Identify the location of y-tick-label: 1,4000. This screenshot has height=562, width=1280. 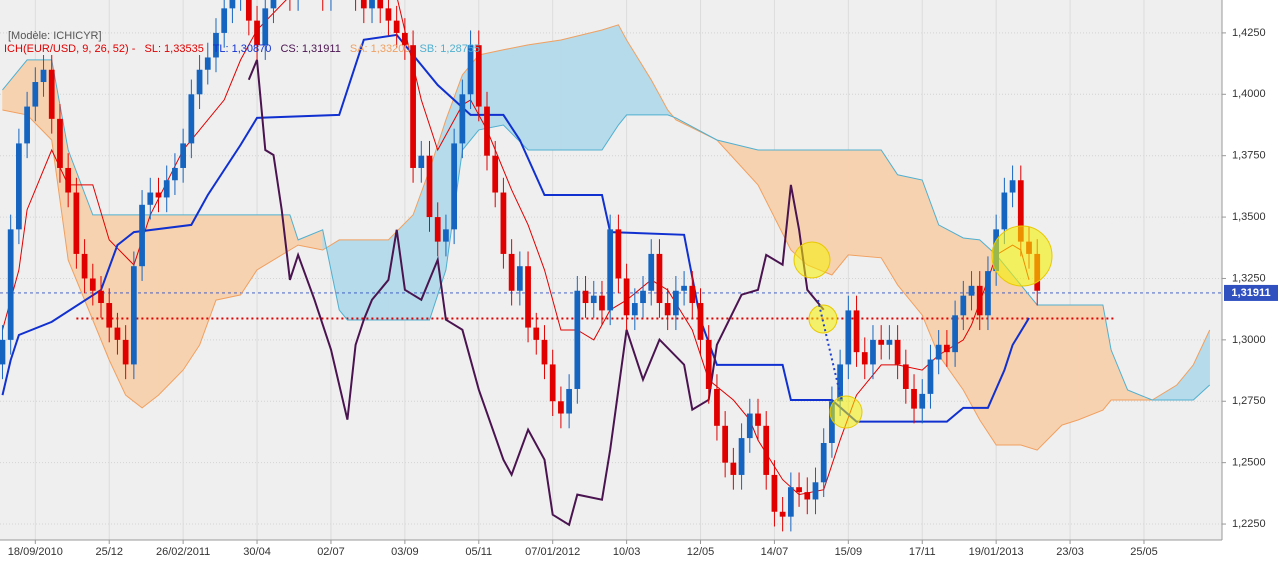
(1249, 94).